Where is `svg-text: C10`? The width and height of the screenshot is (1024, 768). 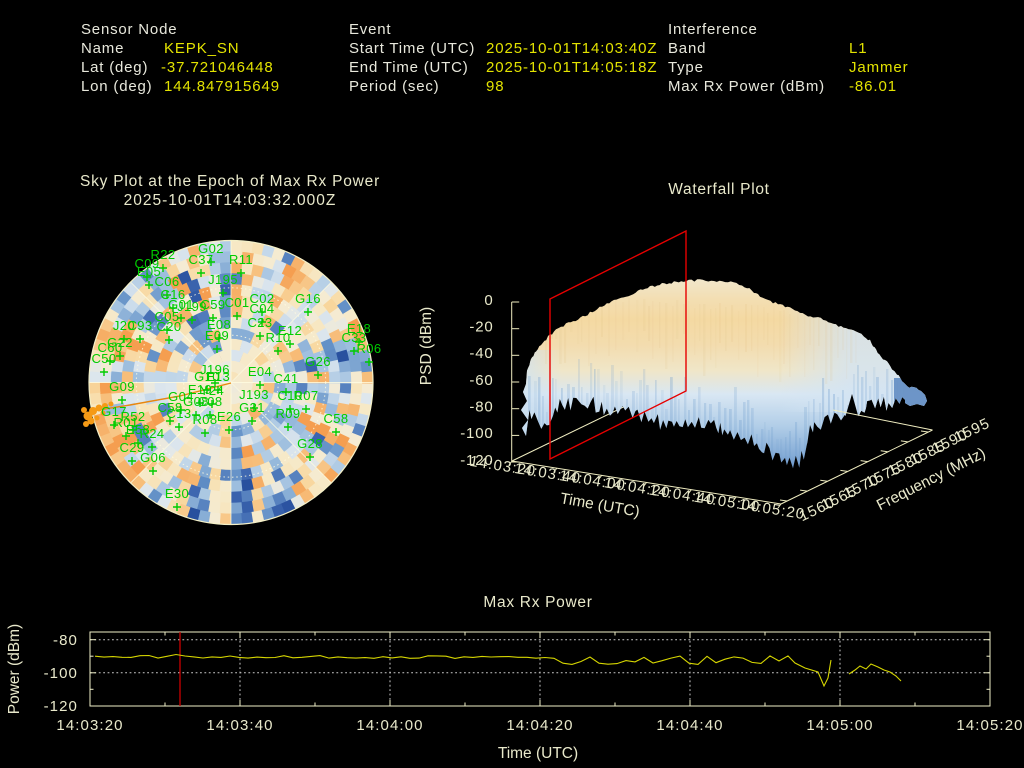 svg-text: C10 is located at coordinates (289, 395).